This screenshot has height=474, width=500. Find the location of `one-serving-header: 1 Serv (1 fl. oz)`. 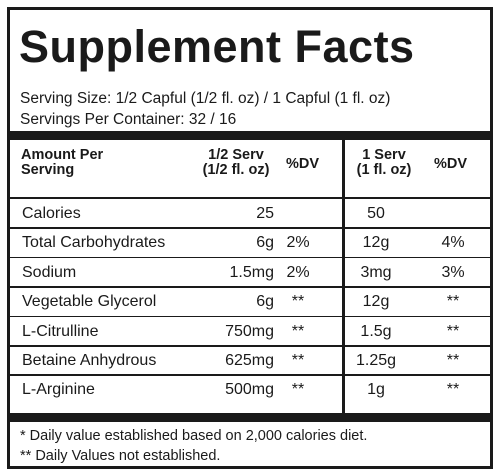

one-serving-header: 1 Serv (1 fl. oz) is located at coordinates (384, 163).